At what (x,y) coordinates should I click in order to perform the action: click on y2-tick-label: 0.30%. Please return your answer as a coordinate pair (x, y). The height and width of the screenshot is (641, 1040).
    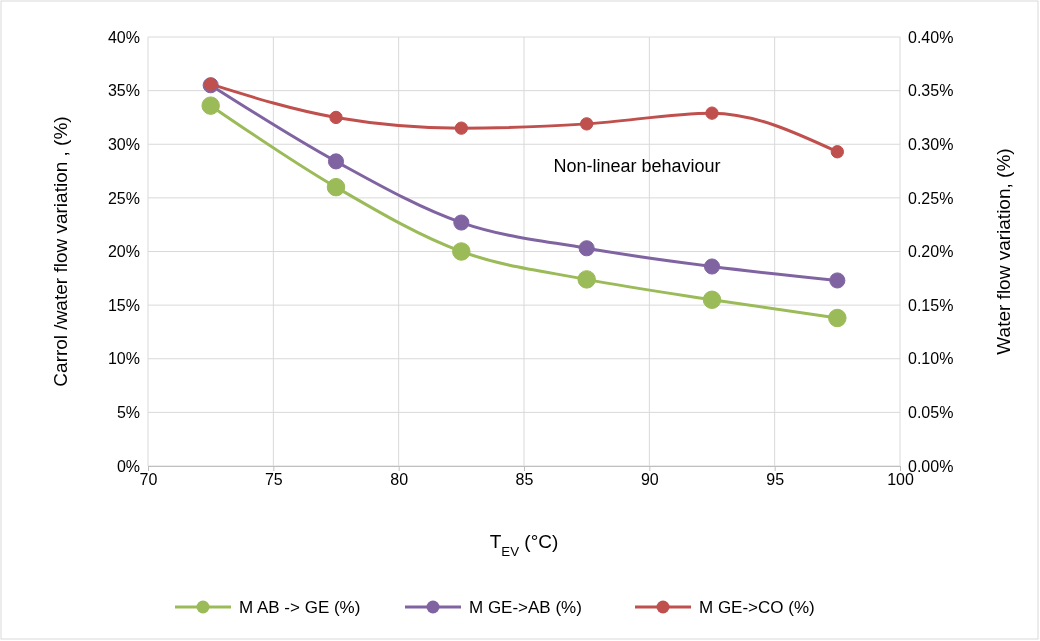
    Looking at the image, I should click on (931, 144).